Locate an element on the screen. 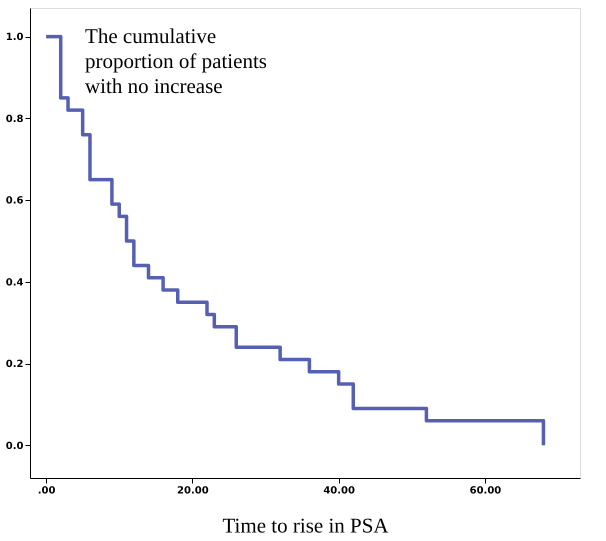 The height and width of the screenshot is (541, 606). x-axis-title: Time to rise in PSA is located at coordinates (306, 526).